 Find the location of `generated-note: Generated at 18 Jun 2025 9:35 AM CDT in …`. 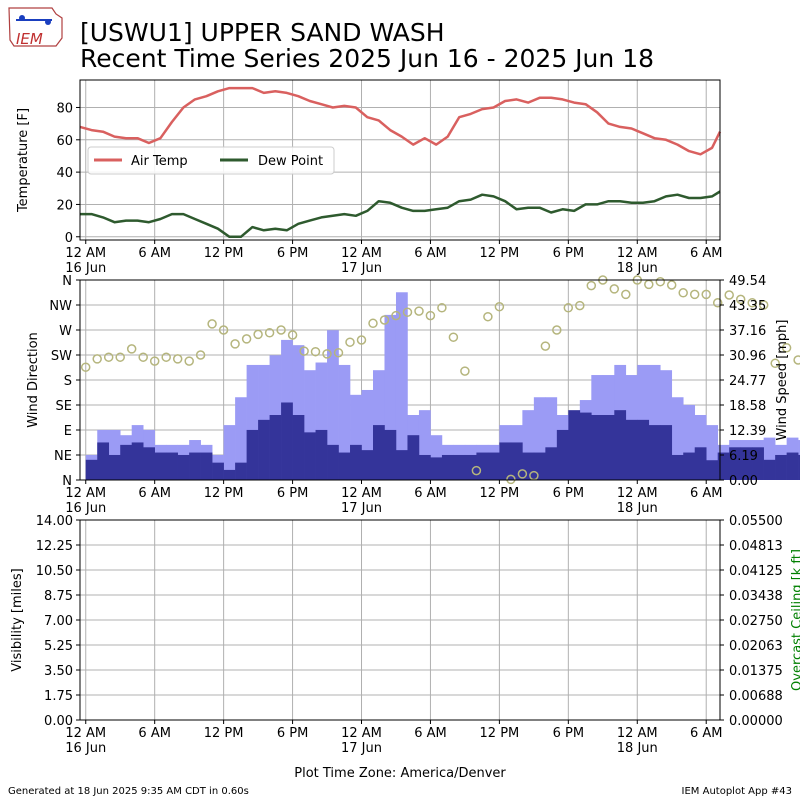

generated-note: Generated at 18 Jun 2025 9:35 AM CDT in … is located at coordinates (128, 791).